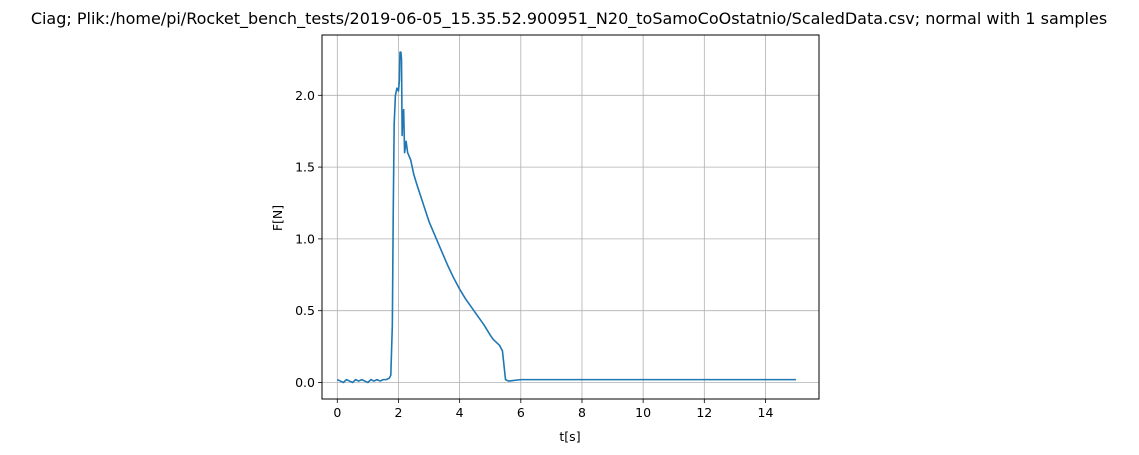  Describe the element at coordinates (277, 218) in the screenshot. I see `y-axis-label: F[N]` at that location.